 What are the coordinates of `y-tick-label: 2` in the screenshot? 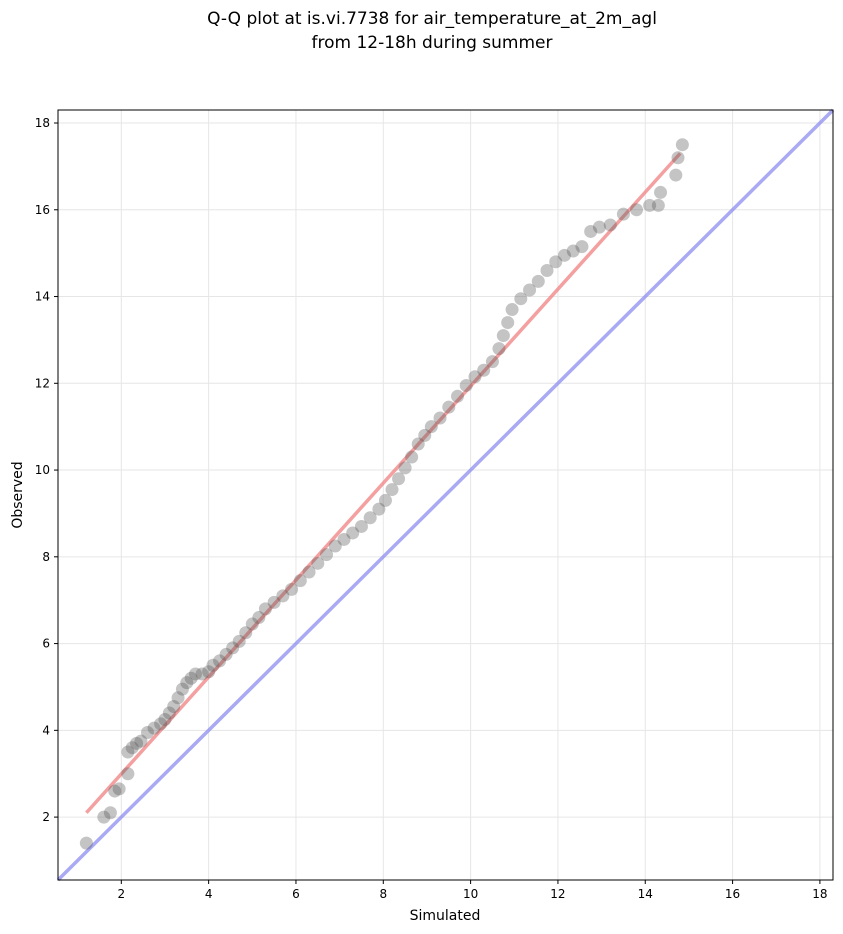 It's located at (46, 817).